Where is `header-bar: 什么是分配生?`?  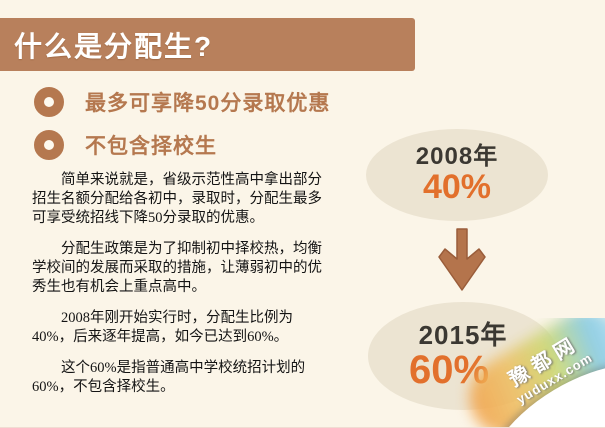
header-bar: 什么是分配生? is located at coordinates (207, 44).